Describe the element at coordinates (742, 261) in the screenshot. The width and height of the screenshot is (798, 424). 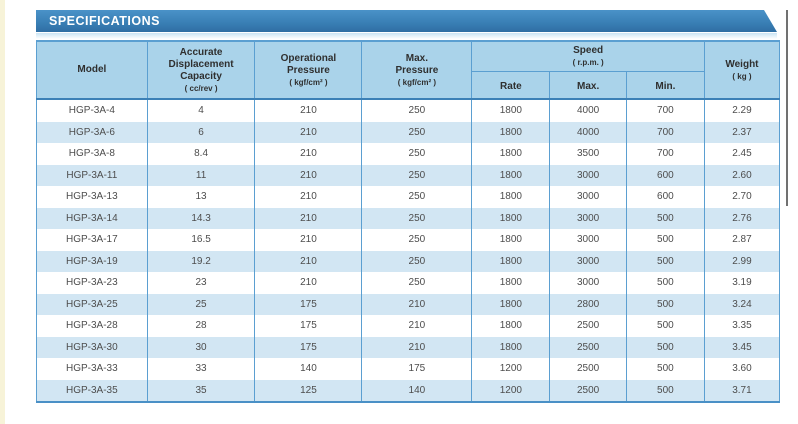
I see `cell-weight: 2.99` at that location.